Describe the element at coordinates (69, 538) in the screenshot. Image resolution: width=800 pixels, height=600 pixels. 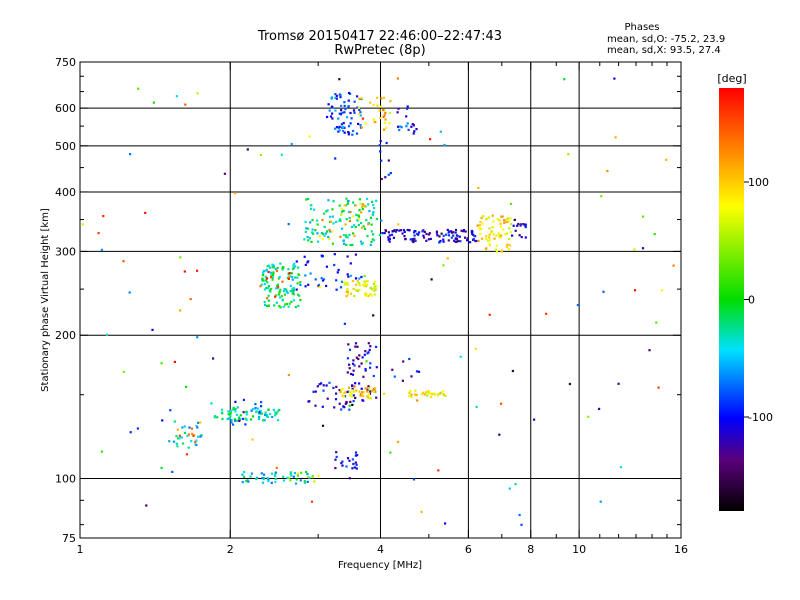
I see `y-tick-label: 75` at that location.